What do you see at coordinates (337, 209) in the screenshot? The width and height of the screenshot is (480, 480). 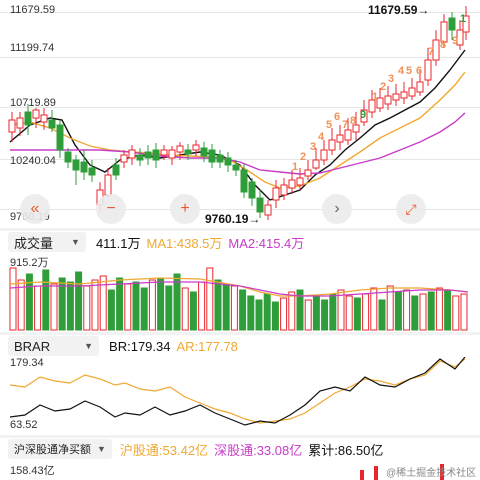 I see `chevron-right-icon: ›` at bounding box center [337, 209].